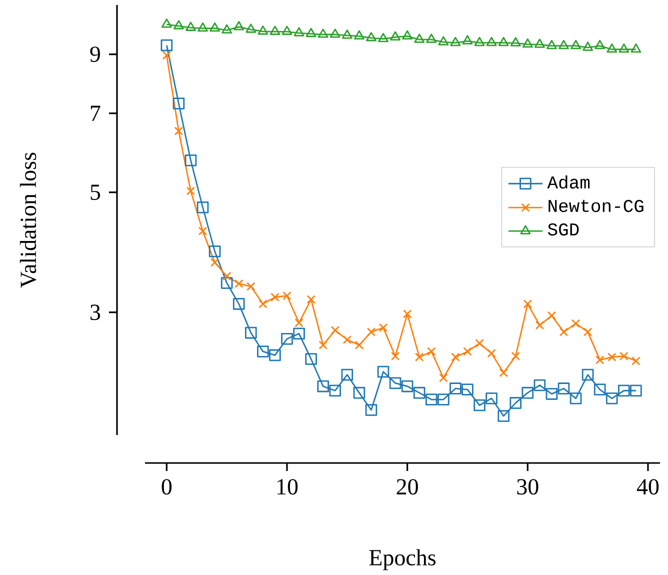 Image resolution: width=668 pixels, height=575 pixels. What do you see at coordinates (563, 229) in the screenshot?
I see `legend-label: SGD` at bounding box center [563, 229].